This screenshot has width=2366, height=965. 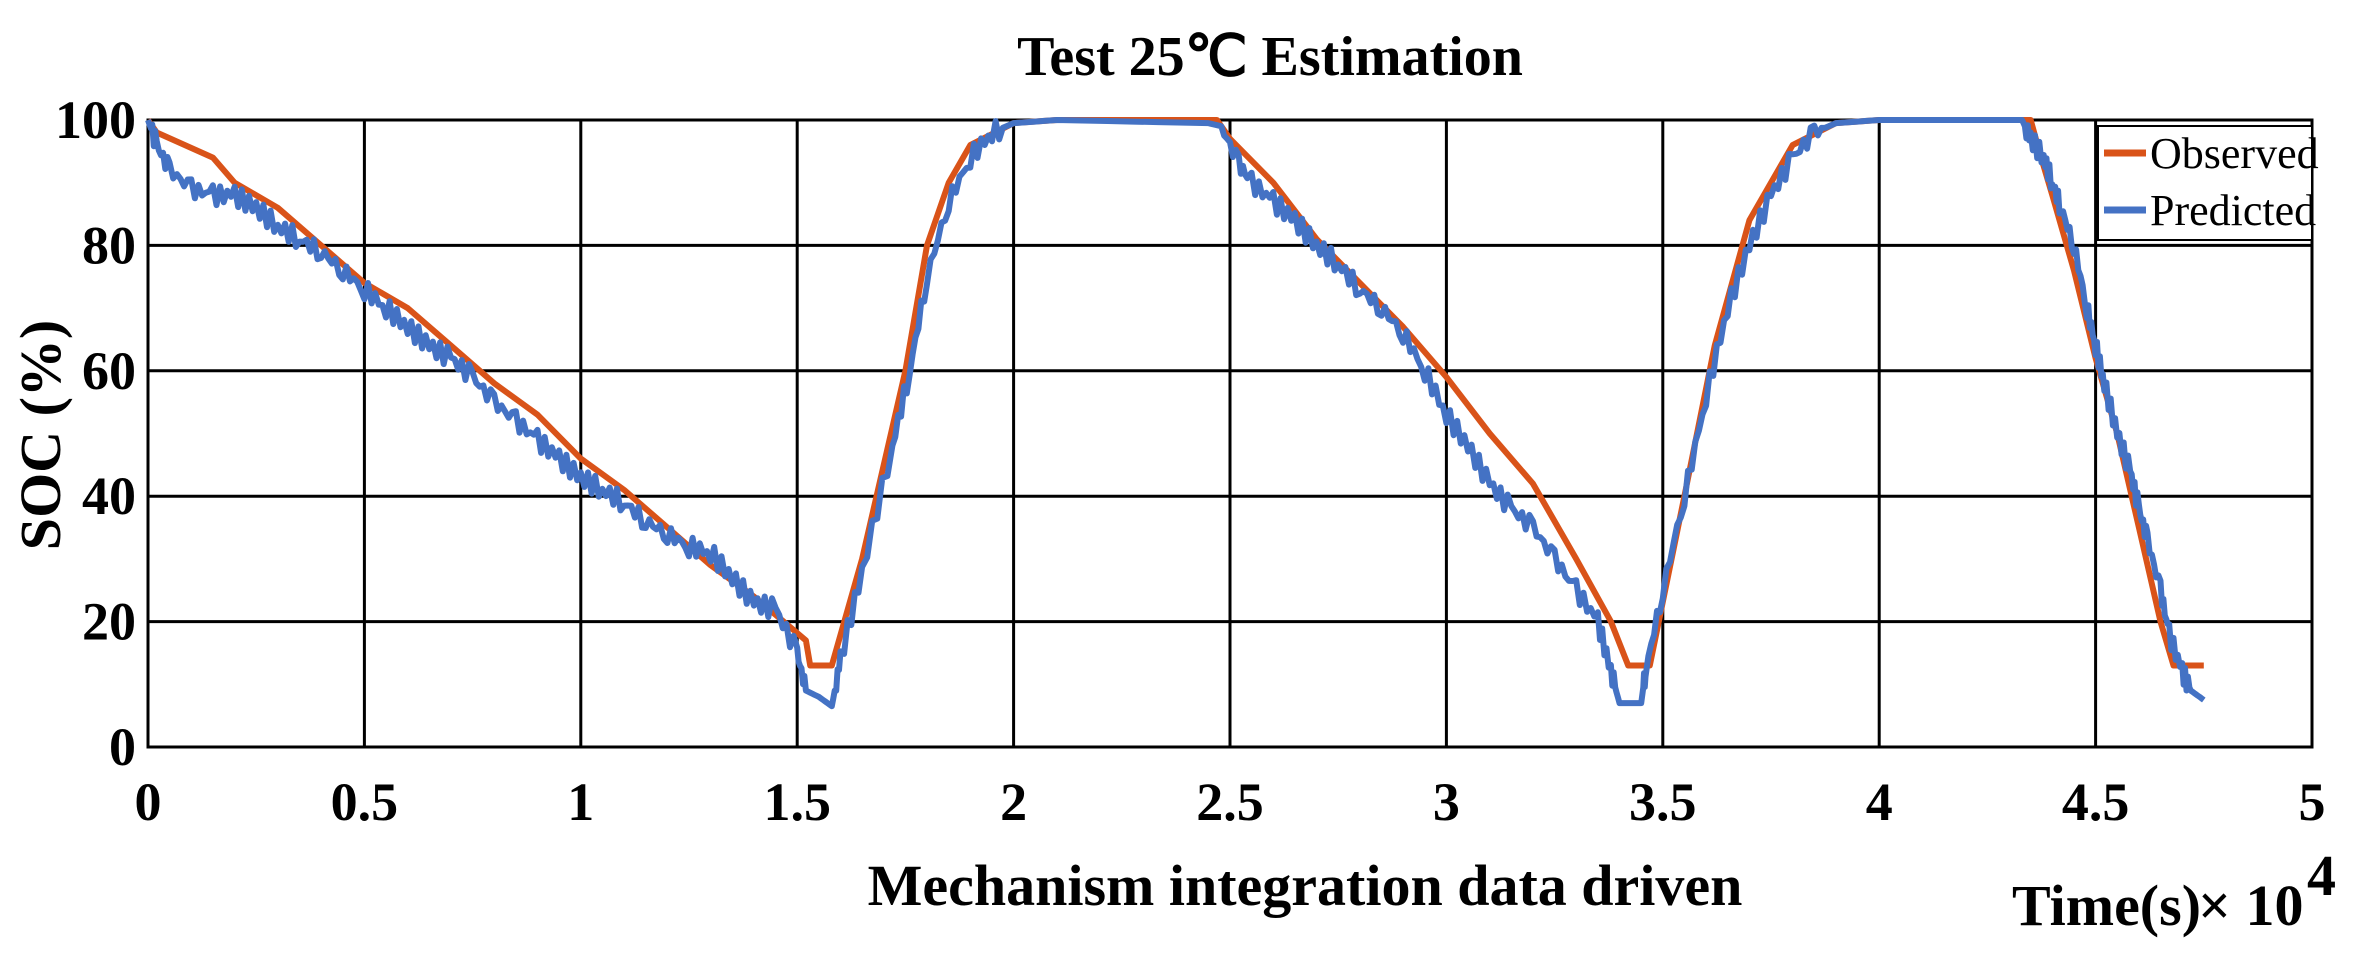 I want to click on y-tick-label: 80, so click(x=109, y=245).